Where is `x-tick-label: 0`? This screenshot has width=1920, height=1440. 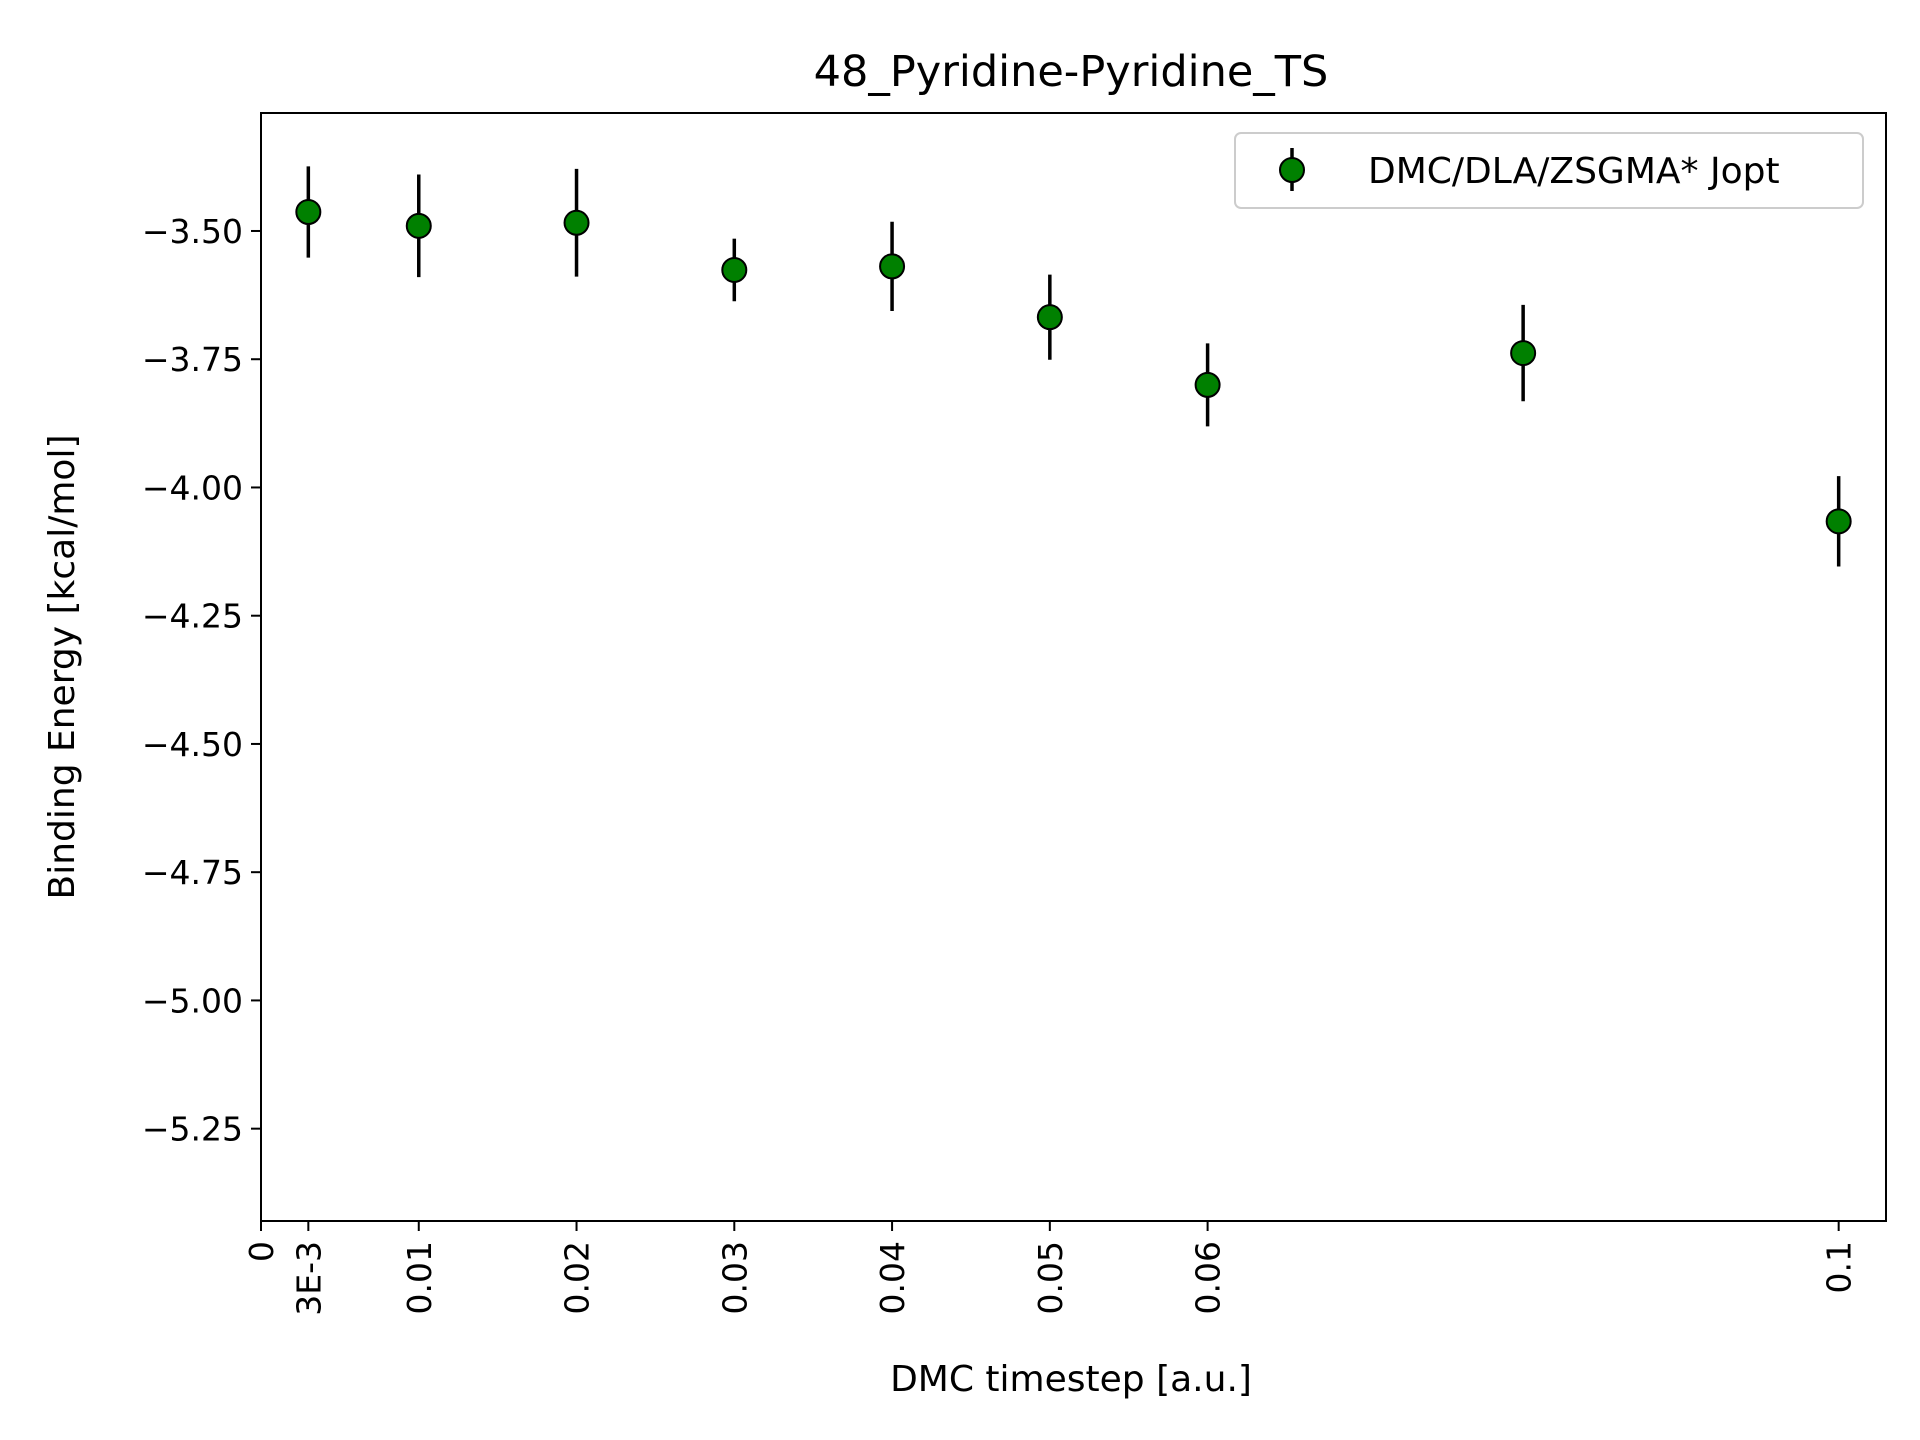
x-tick-label: 0 is located at coordinates (261, 1251).